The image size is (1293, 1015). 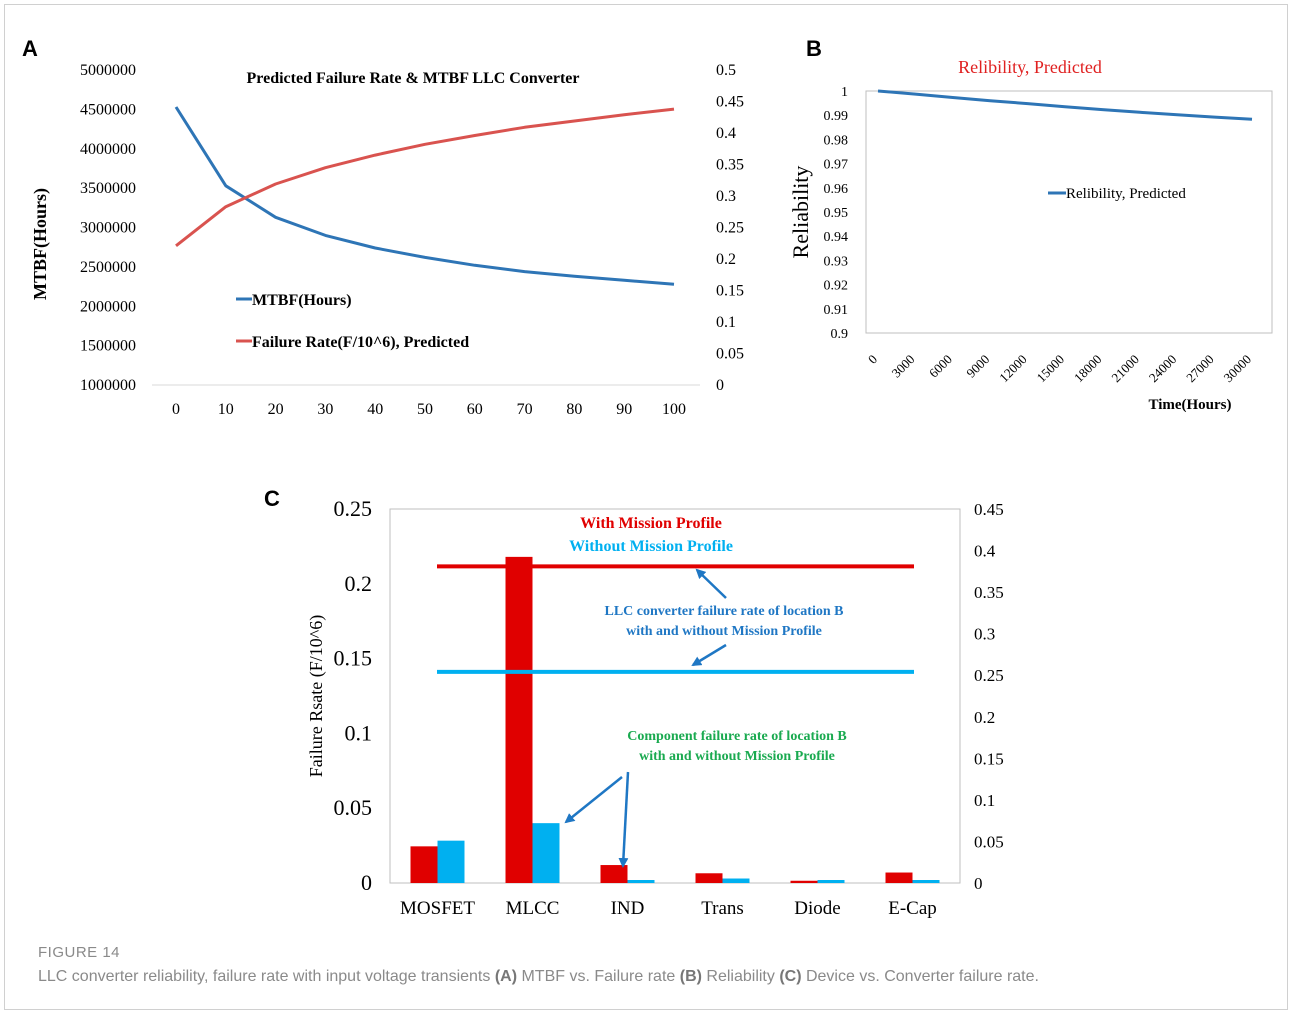 What do you see at coordinates (525, 409) in the screenshot?
I see `x-tick-label: 70` at bounding box center [525, 409].